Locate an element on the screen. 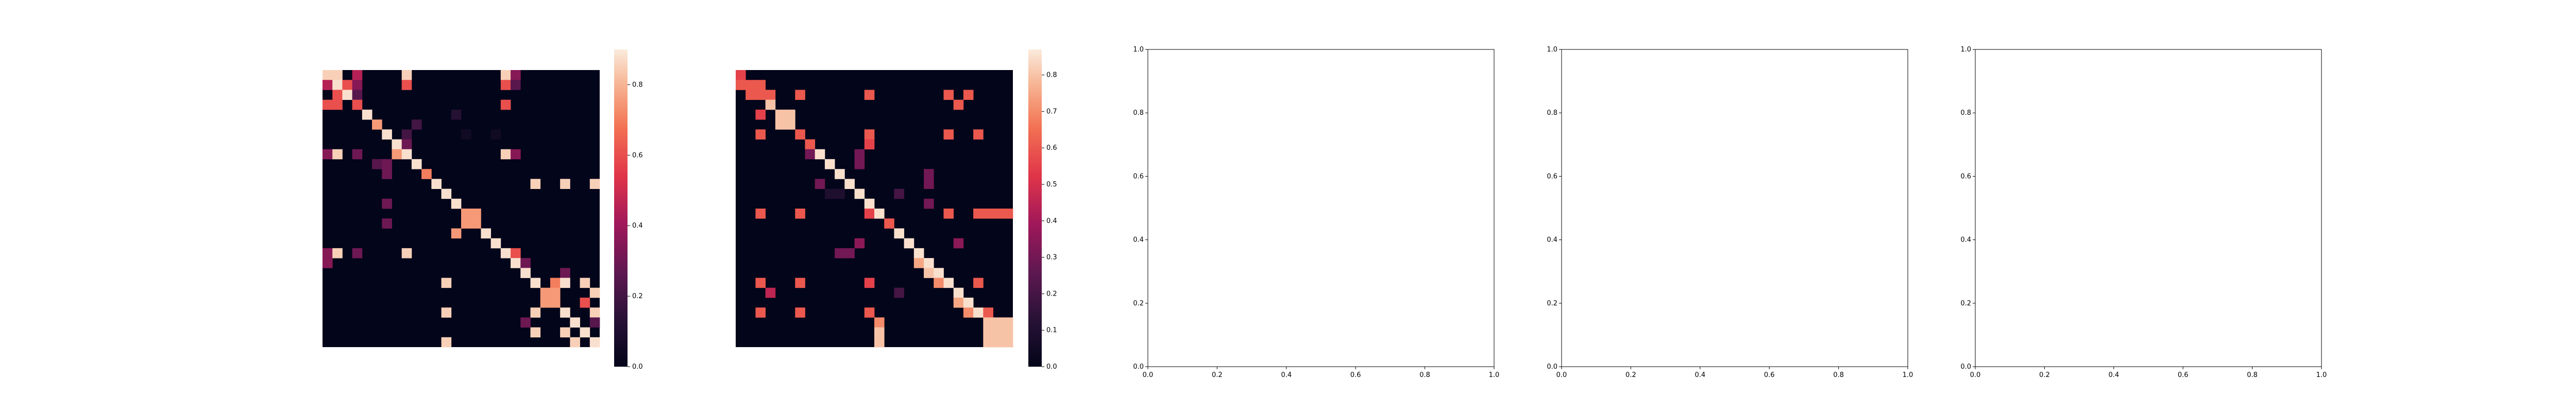 The image size is (2576, 412). colorbar-tick-label: 0.2 is located at coordinates (638, 297).